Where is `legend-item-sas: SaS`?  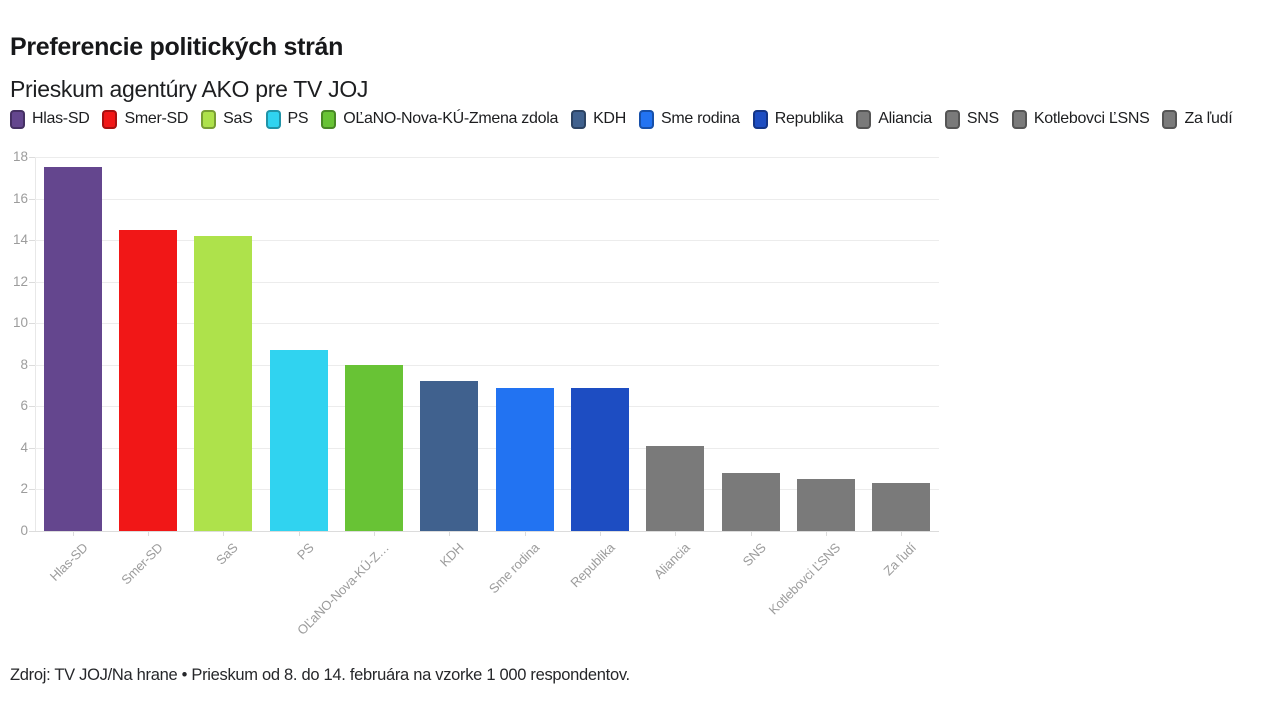 legend-item-sas: SaS is located at coordinates (227, 119).